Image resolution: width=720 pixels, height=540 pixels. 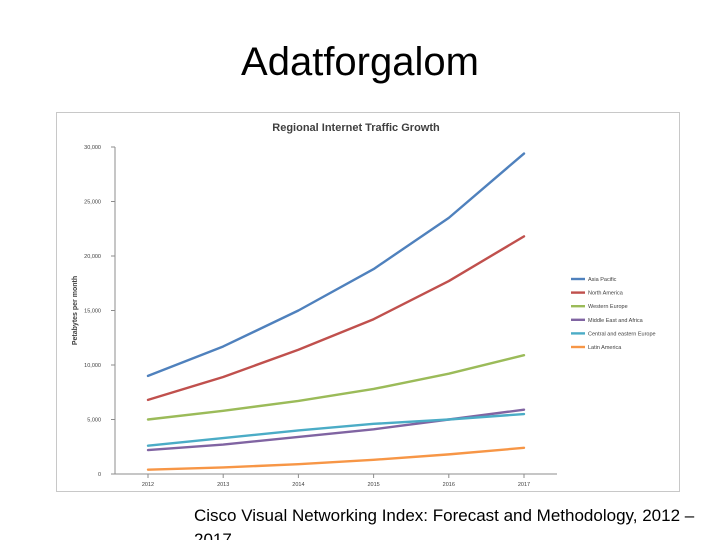 I want to click on x-tick-label: 2015, so click(x=373, y=485).